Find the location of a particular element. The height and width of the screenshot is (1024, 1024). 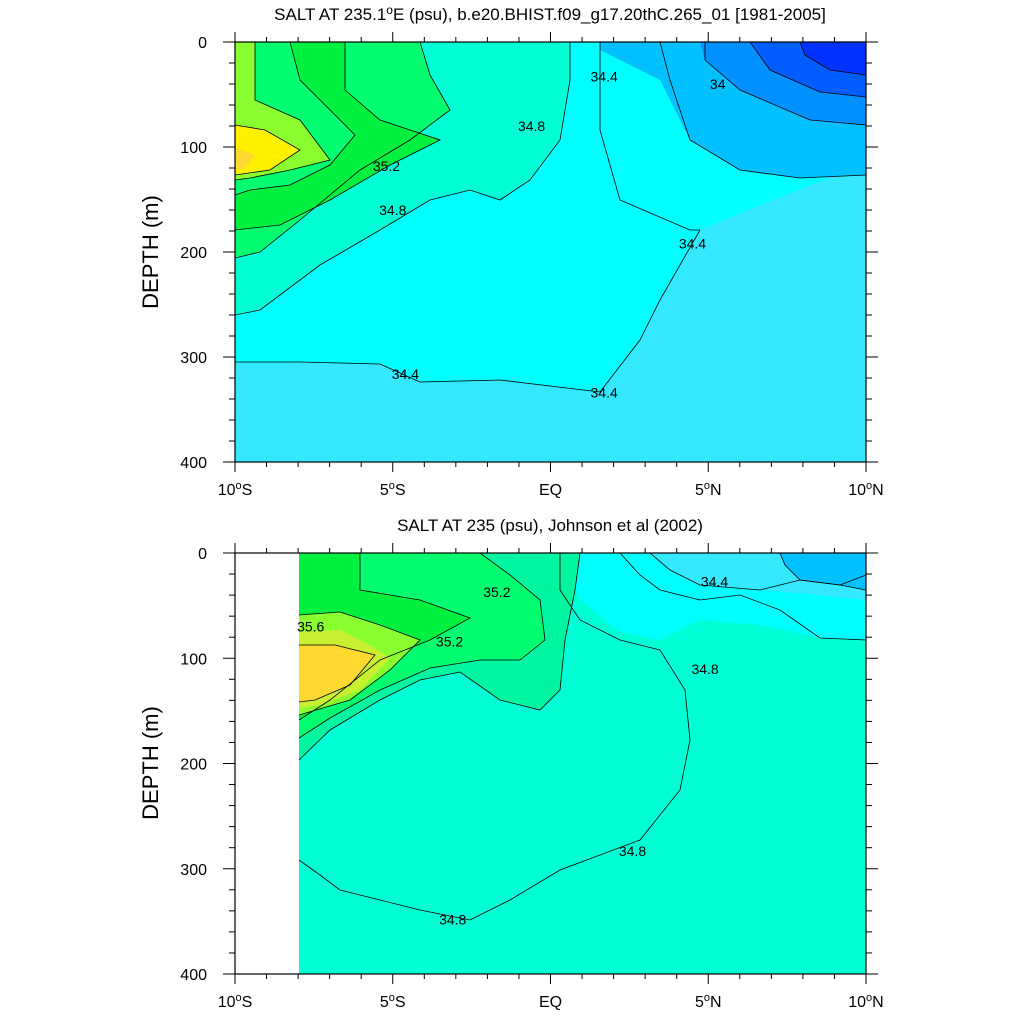

obs-y-tick-label: 300 is located at coordinates (193, 870).